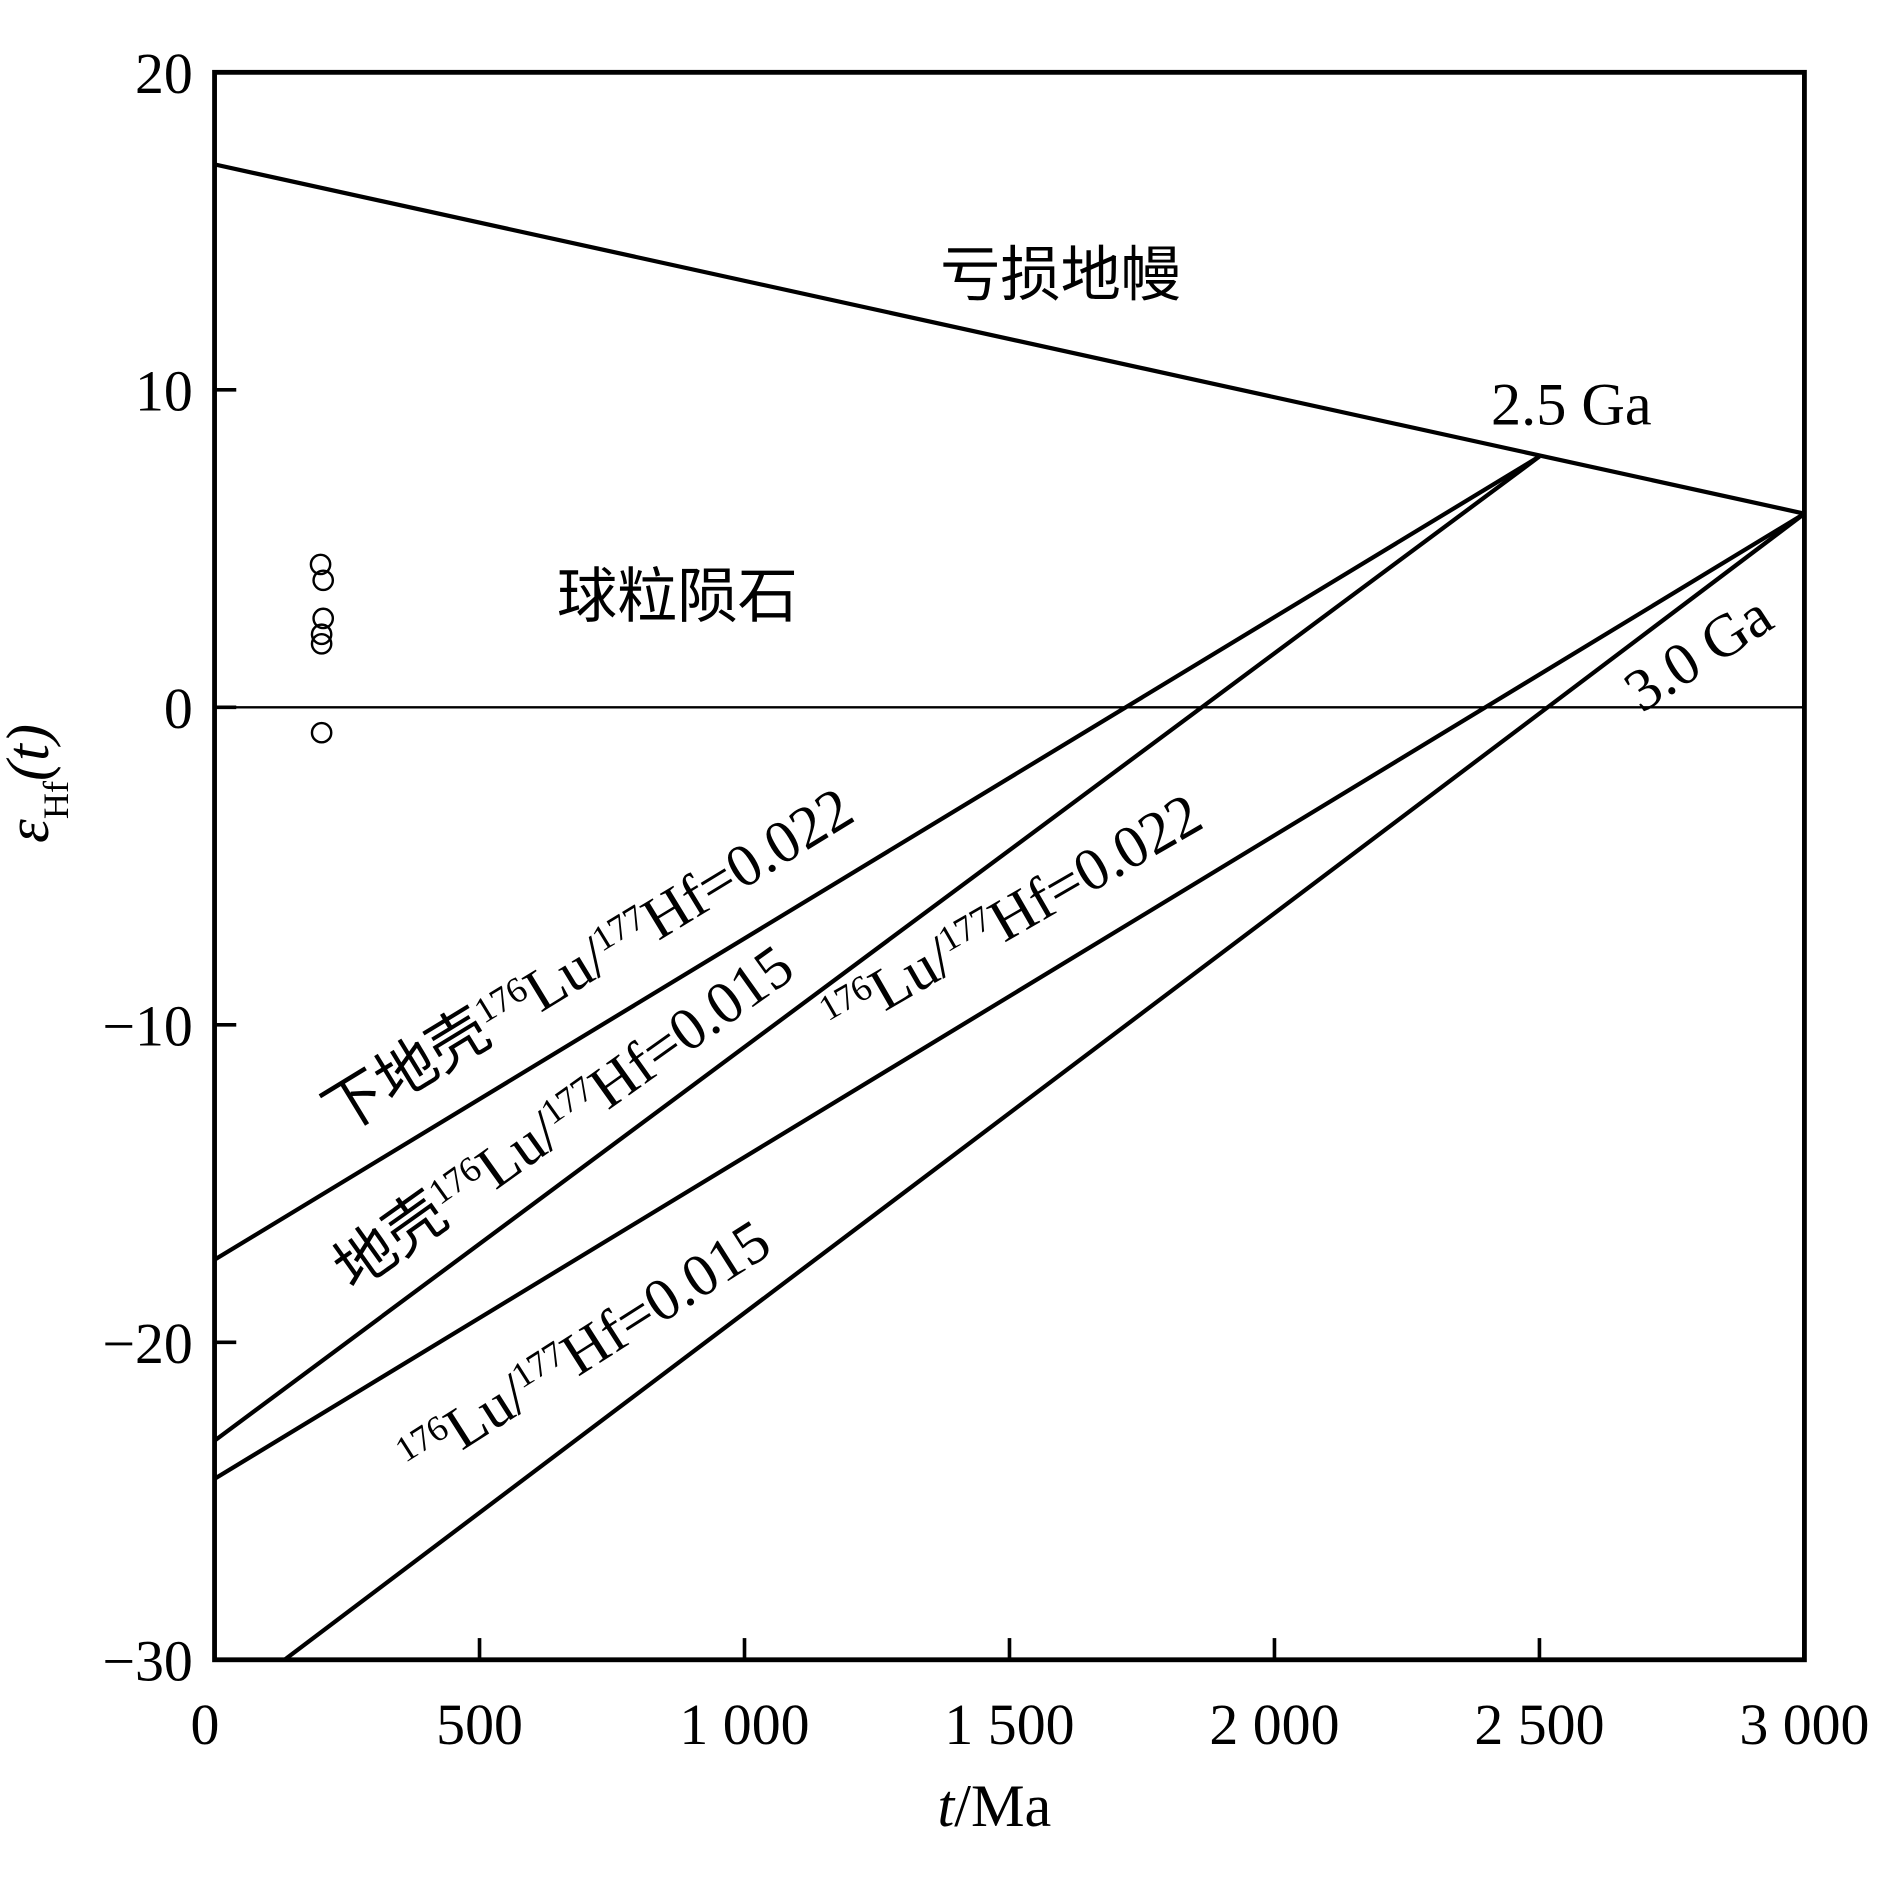  I want to click on x-tick-label: 1 000, so click(744, 1724).